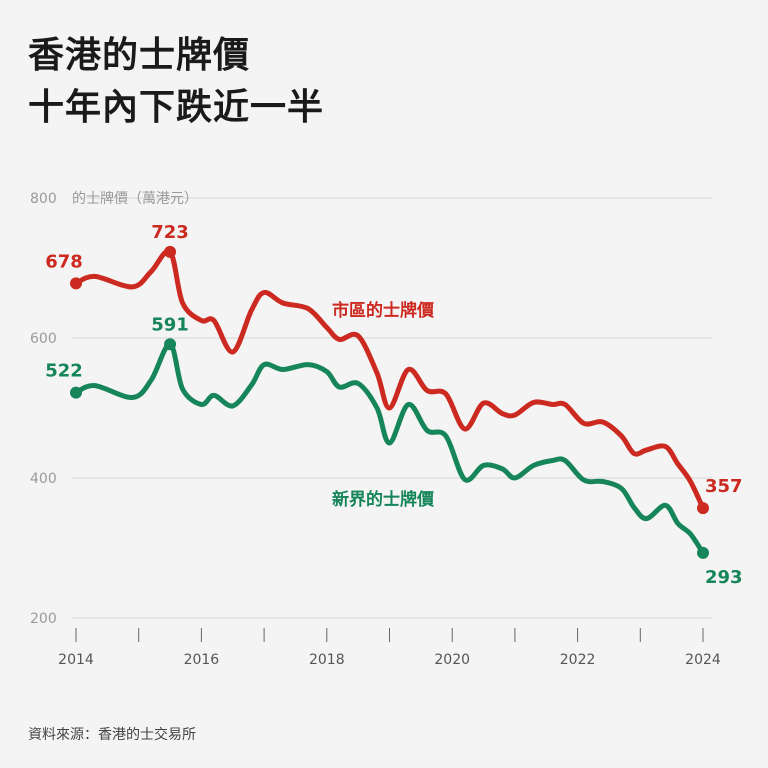  Describe the element at coordinates (202, 660) in the screenshot. I see `x-tick-label: 2016` at that location.